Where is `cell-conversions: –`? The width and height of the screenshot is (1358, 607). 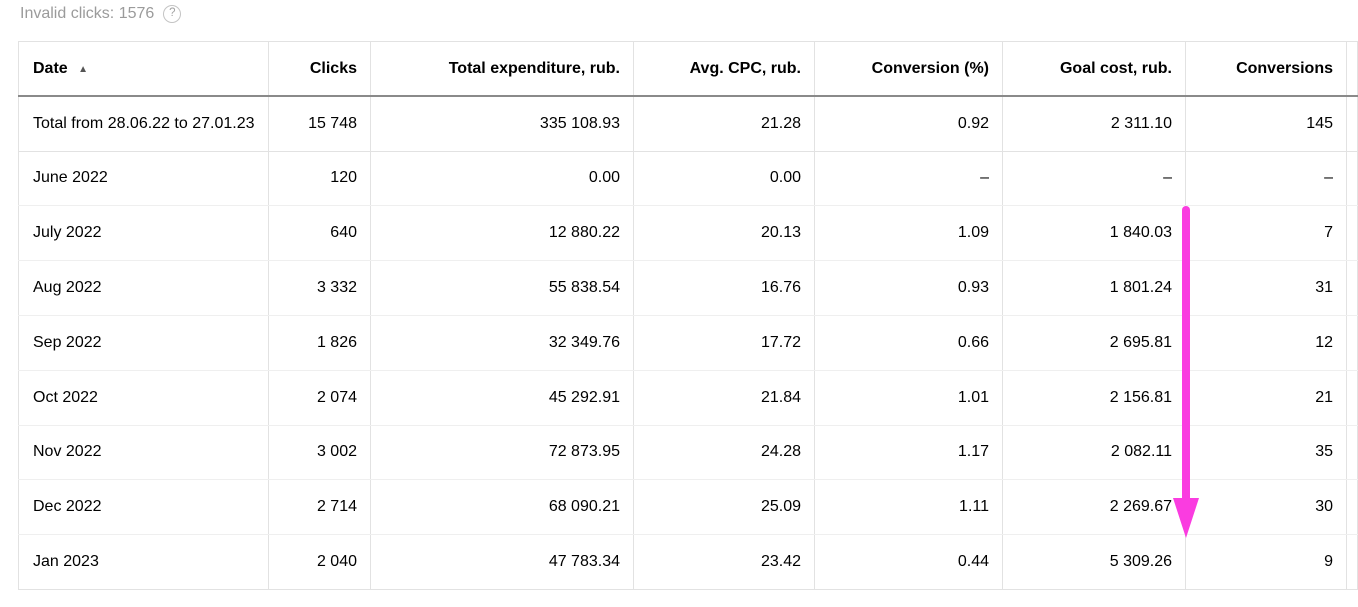
cell-conversions: – is located at coordinates (1266, 178).